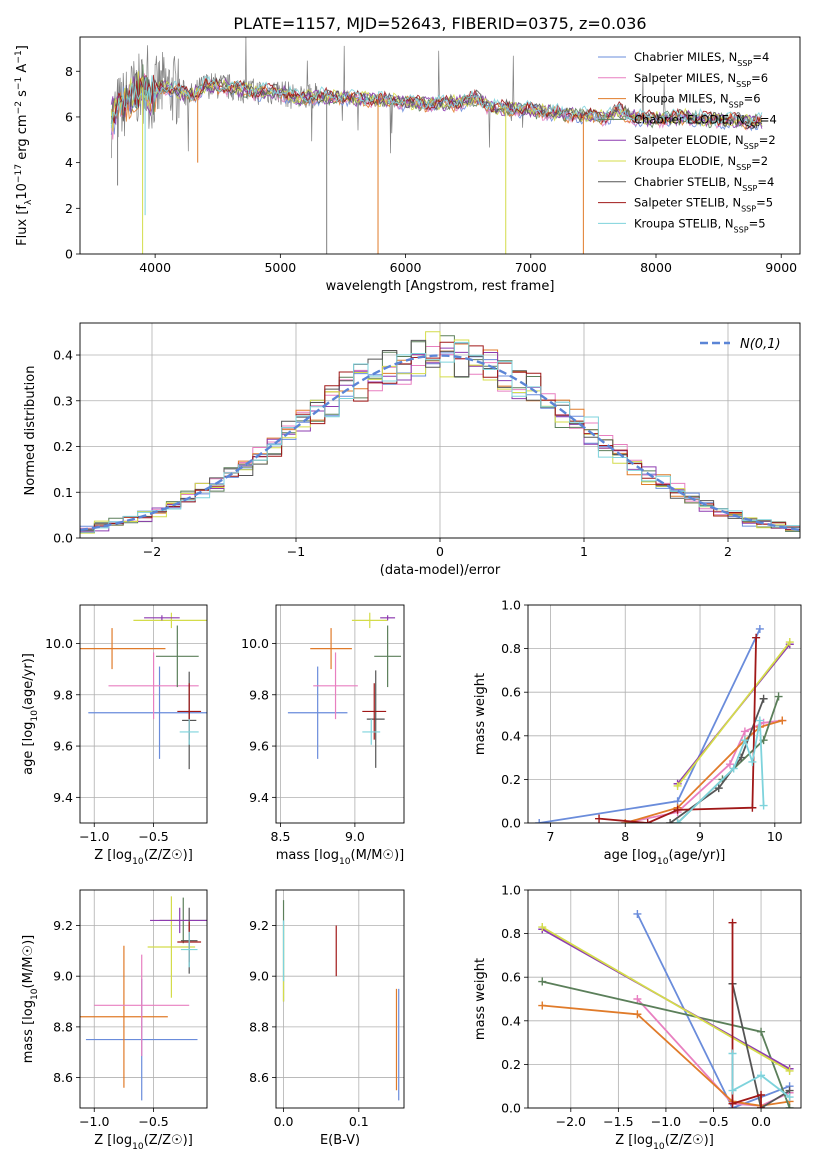 Image resolution: width=819 pixels, height=1170 pixels. What do you see at coordinates (761, 1075) in the screenshot?
I see `kroupa_stelib-weight-line` at bounding box center [761, 1075].